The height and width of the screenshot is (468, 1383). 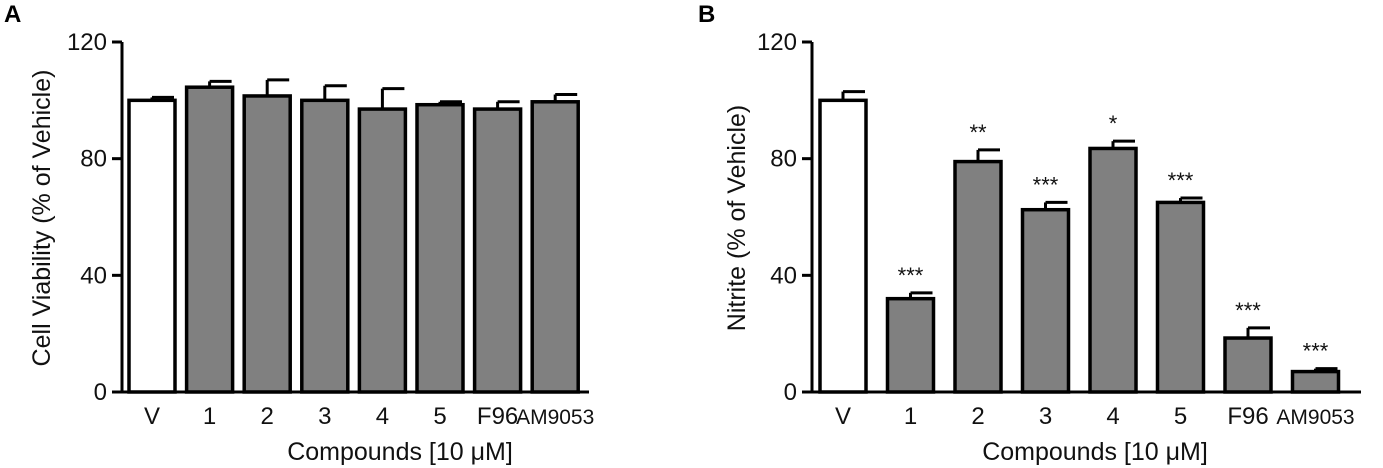 I want to click on panel-a-x-tick-label: 5, so click(x=439, y=416).